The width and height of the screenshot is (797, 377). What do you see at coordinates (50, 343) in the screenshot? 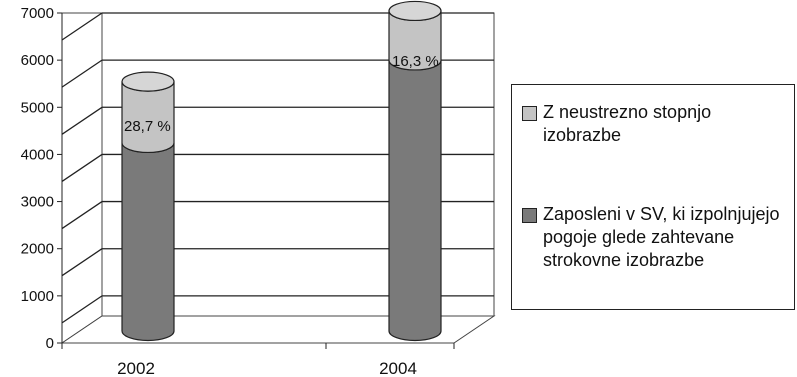
I see `y-tick-label: 0` at bounding box center [50, 343].